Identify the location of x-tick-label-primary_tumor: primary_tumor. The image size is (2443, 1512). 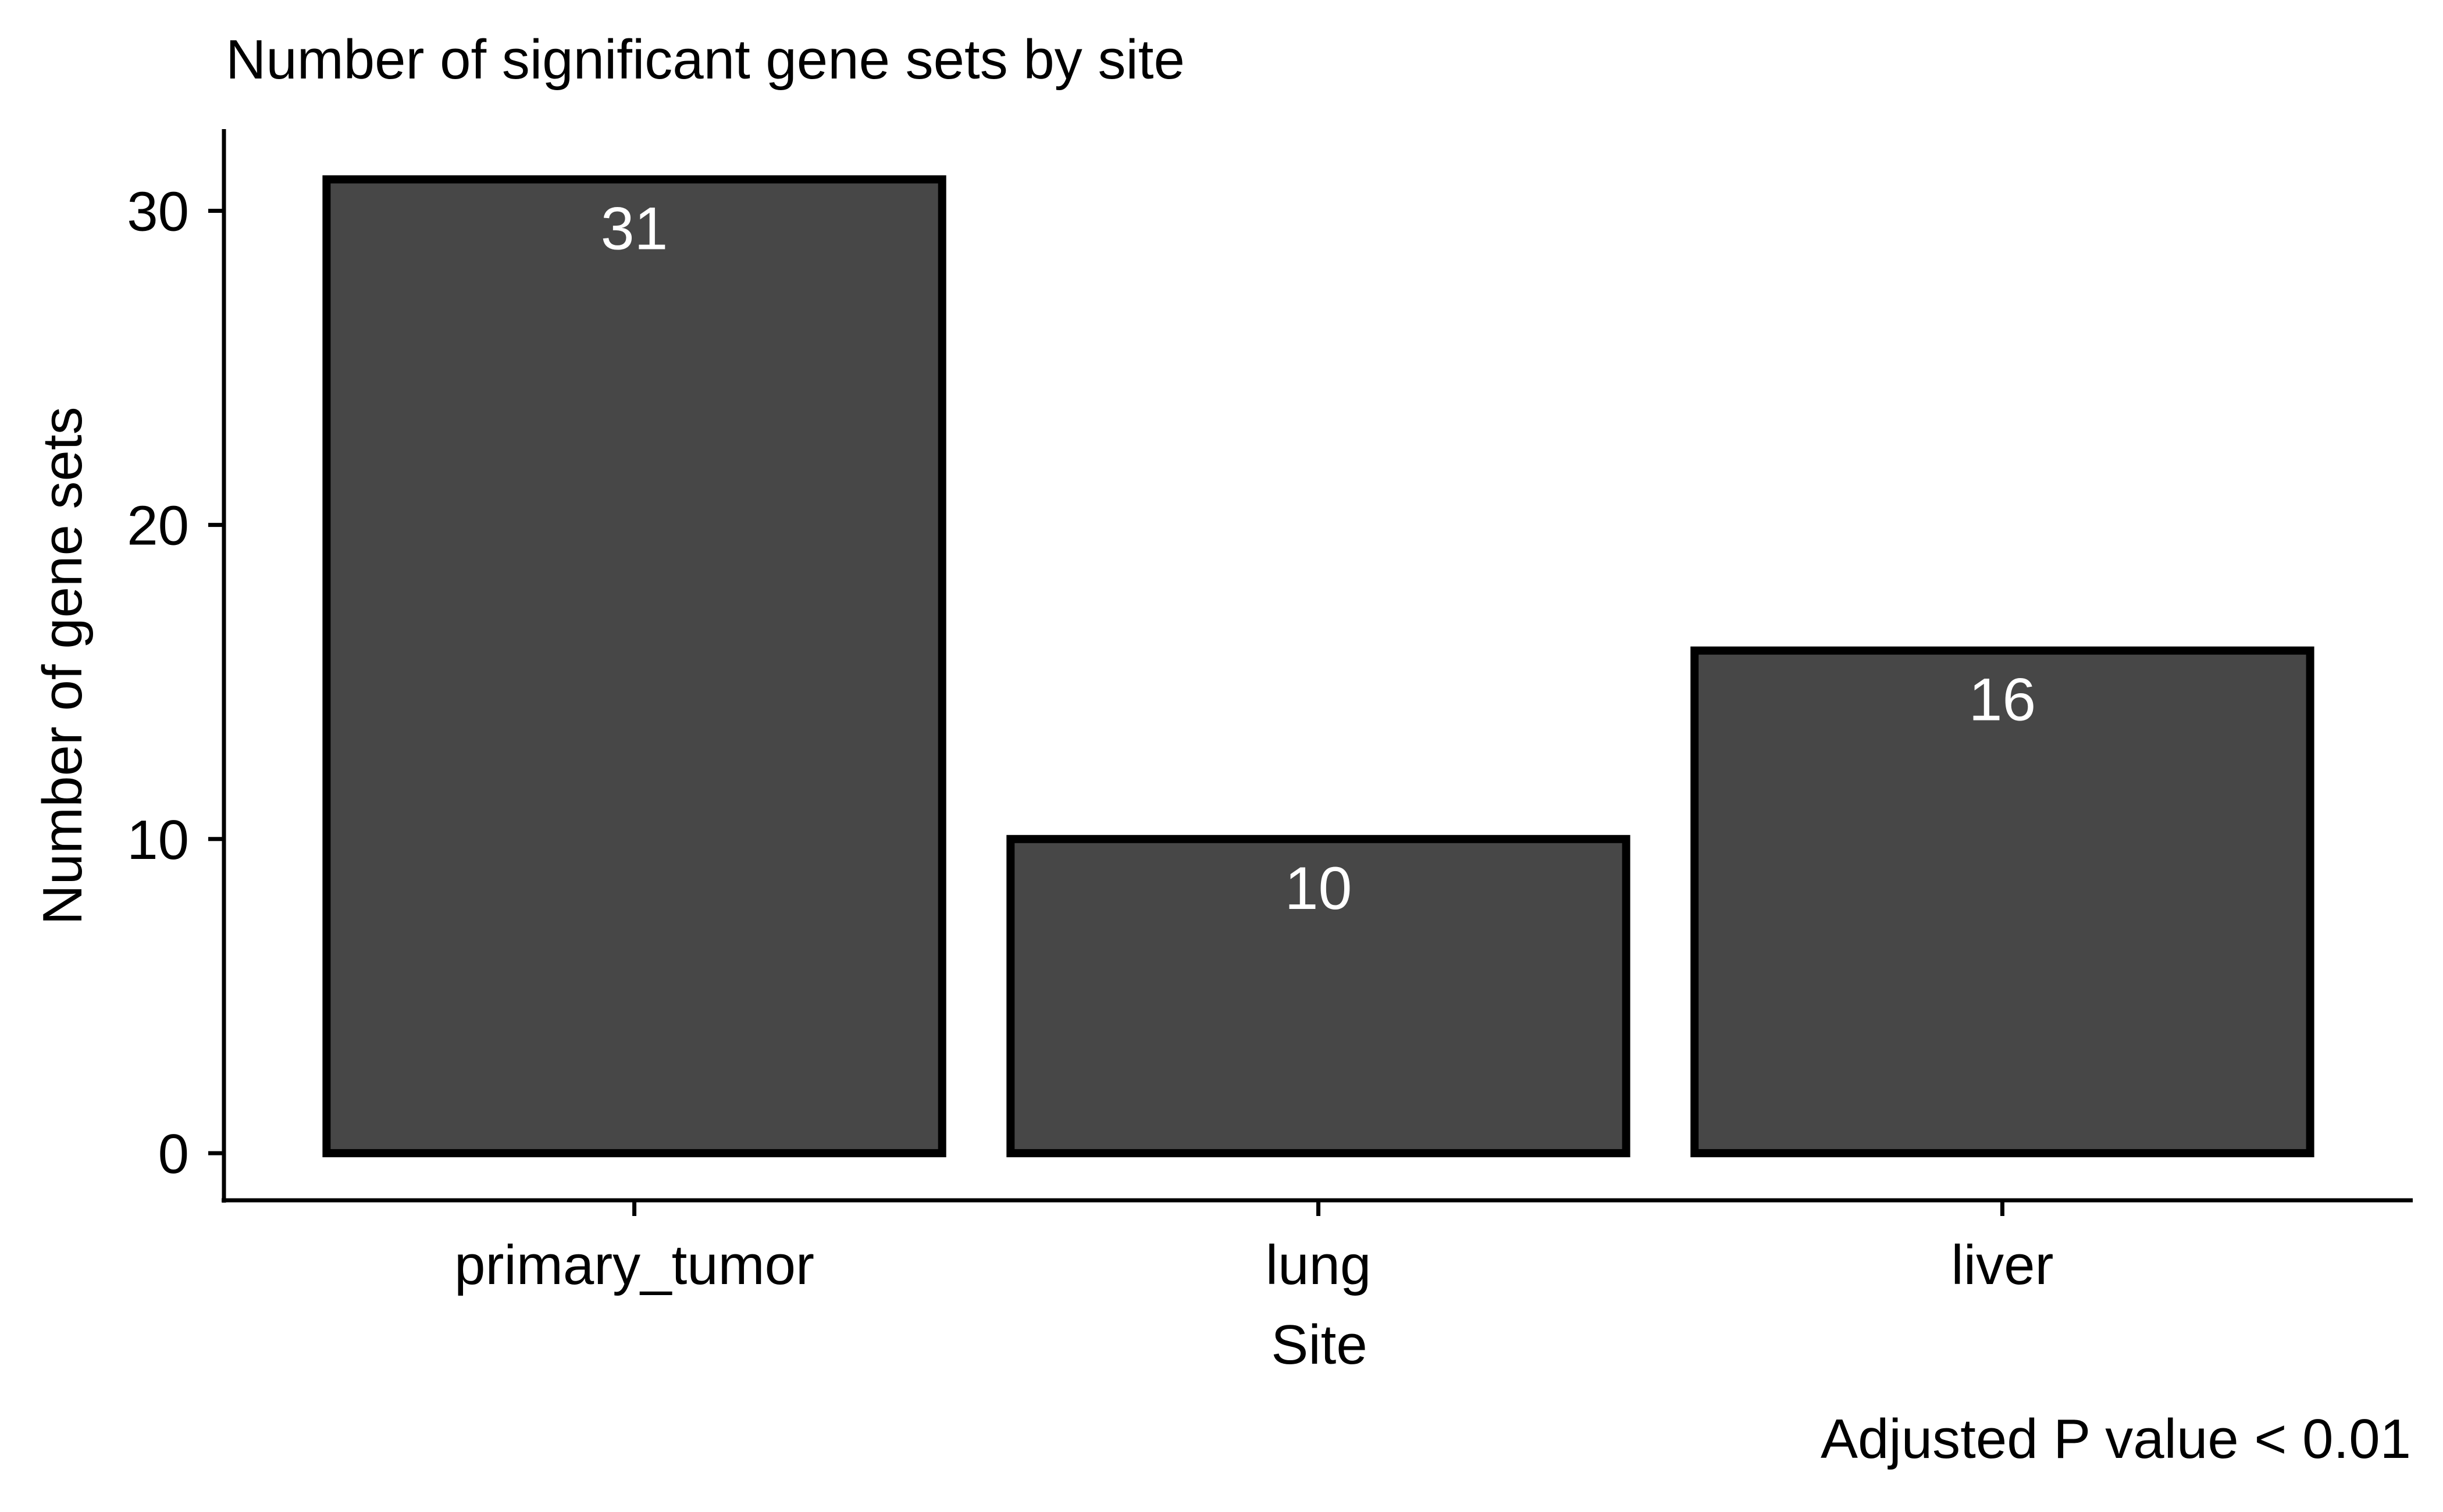
(634, 1265).